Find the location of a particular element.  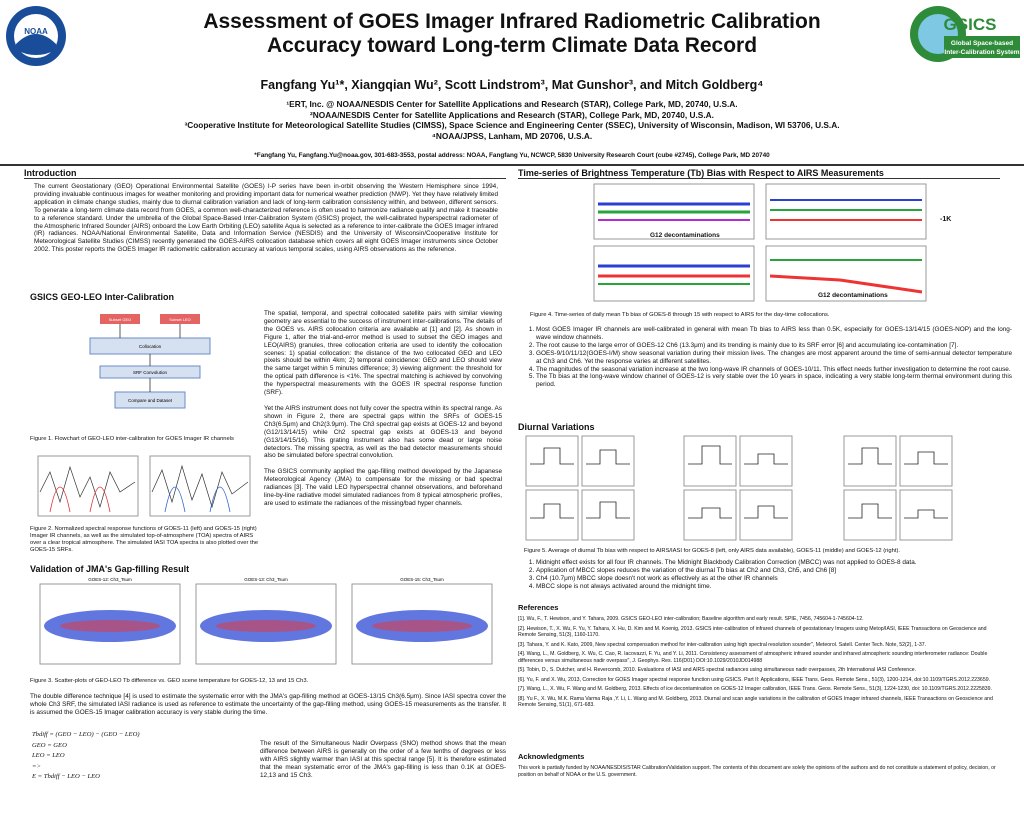

logo-sub: Inter-Calibration System is located at coordinates (981, 52).